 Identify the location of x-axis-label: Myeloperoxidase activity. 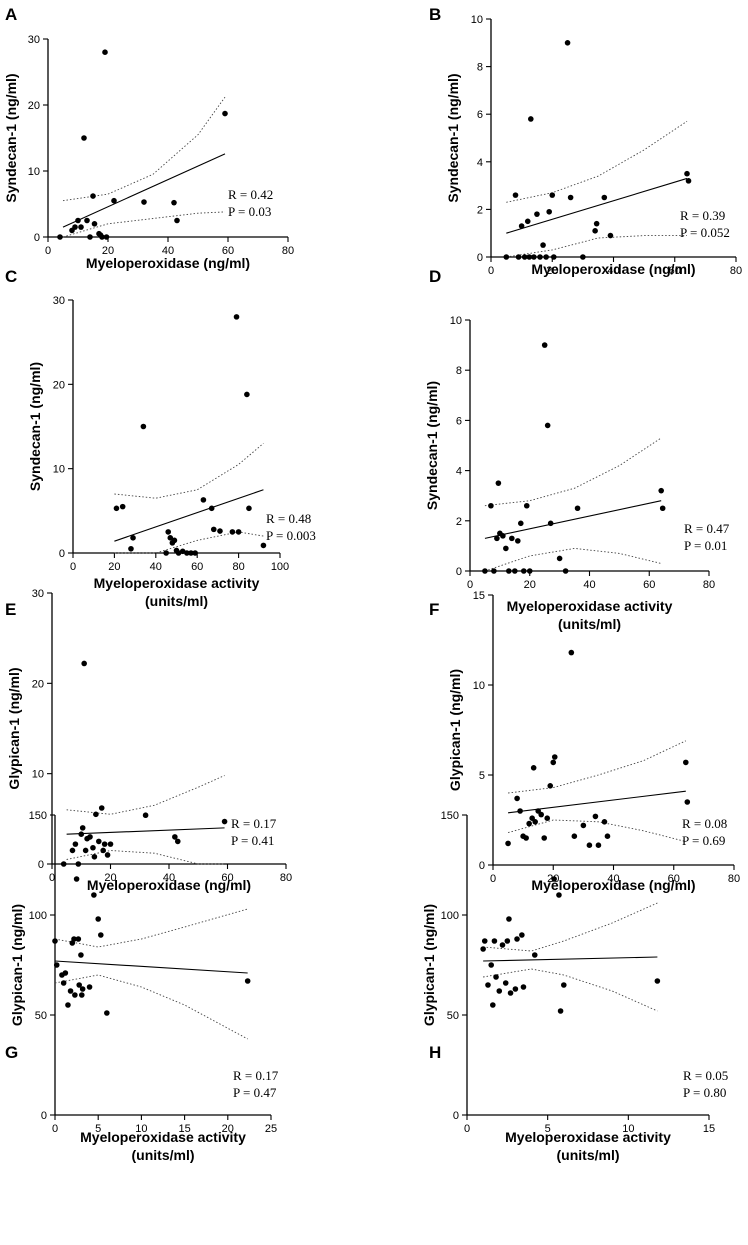
(590, 606).